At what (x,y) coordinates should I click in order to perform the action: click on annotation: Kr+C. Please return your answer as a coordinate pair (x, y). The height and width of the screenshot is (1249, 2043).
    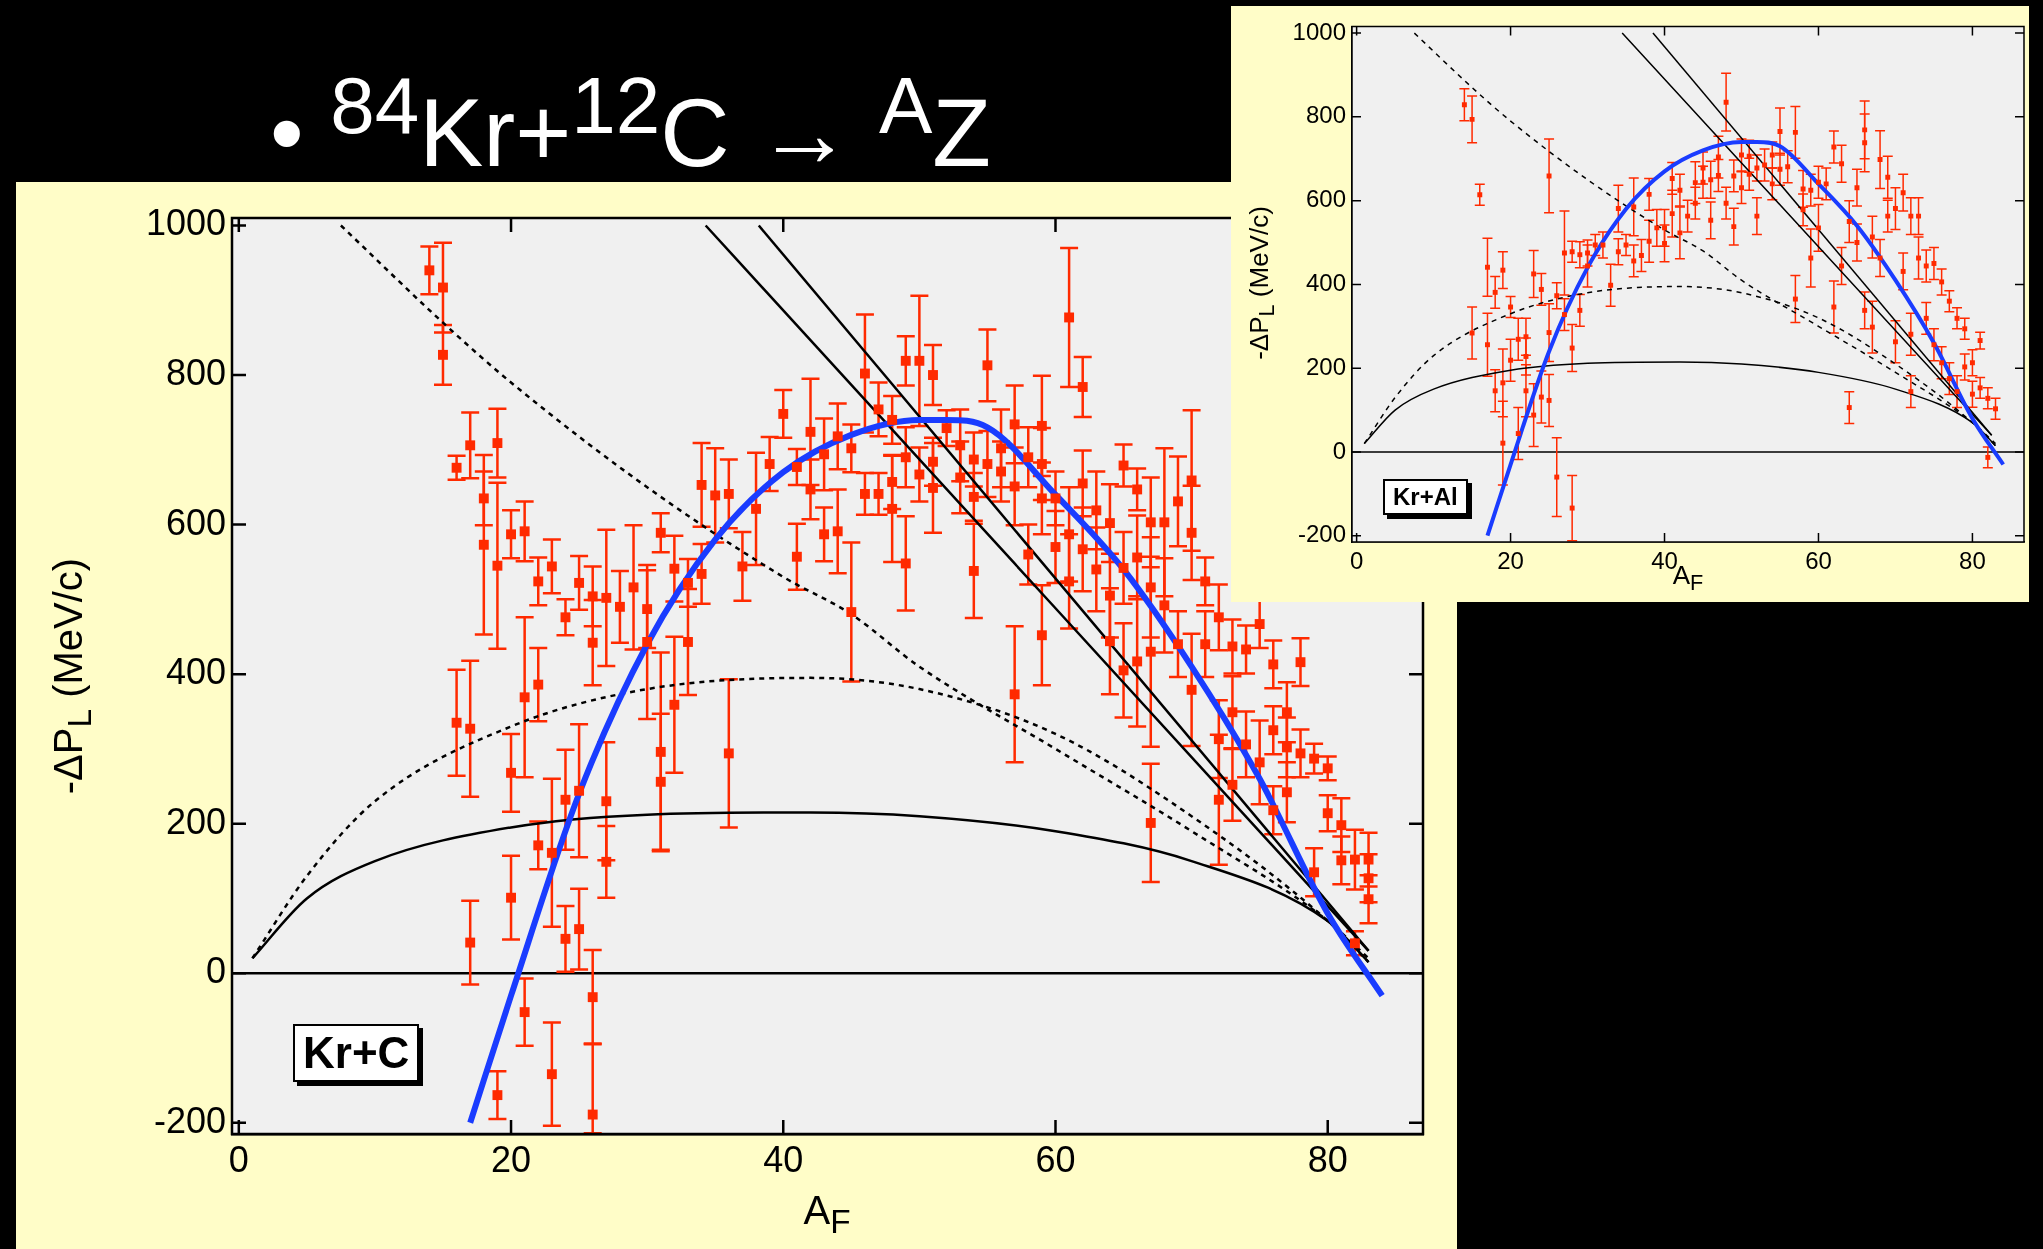
    Looking at the image, I should click on (356, 1053).